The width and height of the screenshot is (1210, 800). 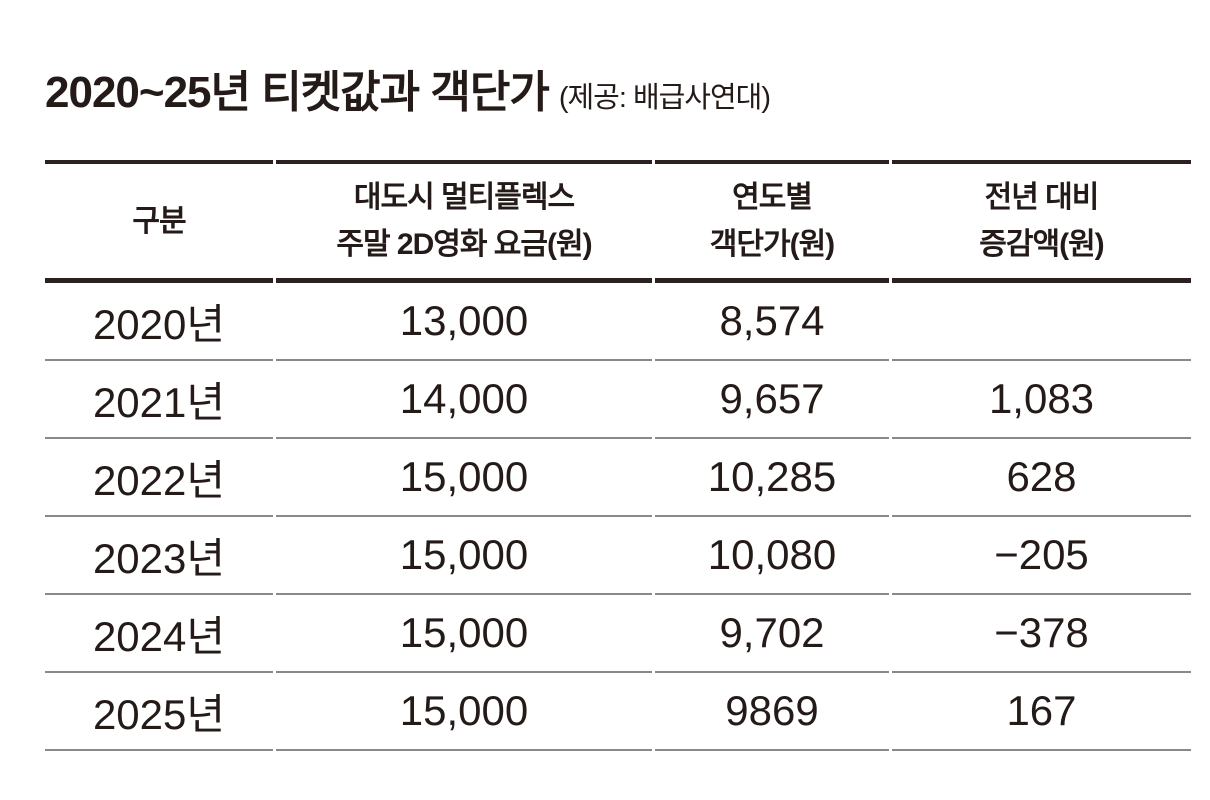 I want to click on cell-avg-price: 9869, so click(x=772, y=712).